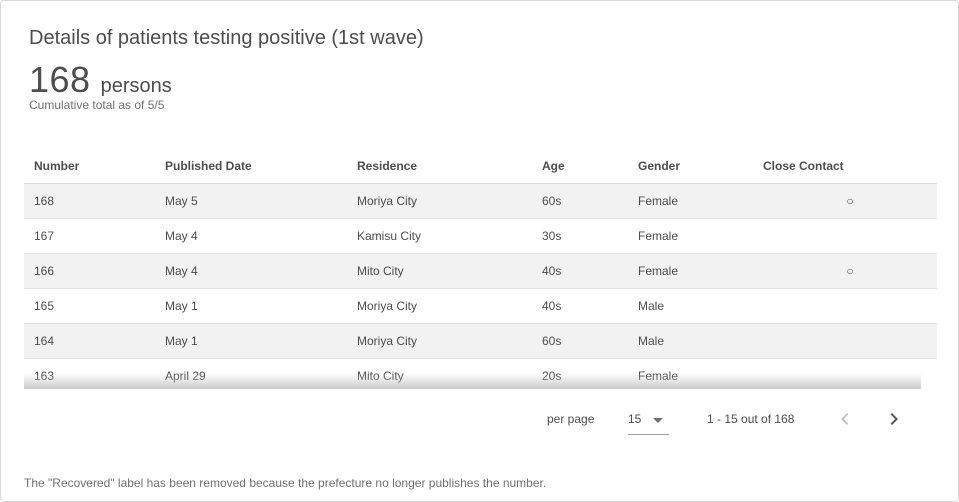  What do you see at coordinates (479, 420) in the screenshot?
I see `pagination-bar: per page 15 1 - 15 out of 168` at bounding box center [479, 420].